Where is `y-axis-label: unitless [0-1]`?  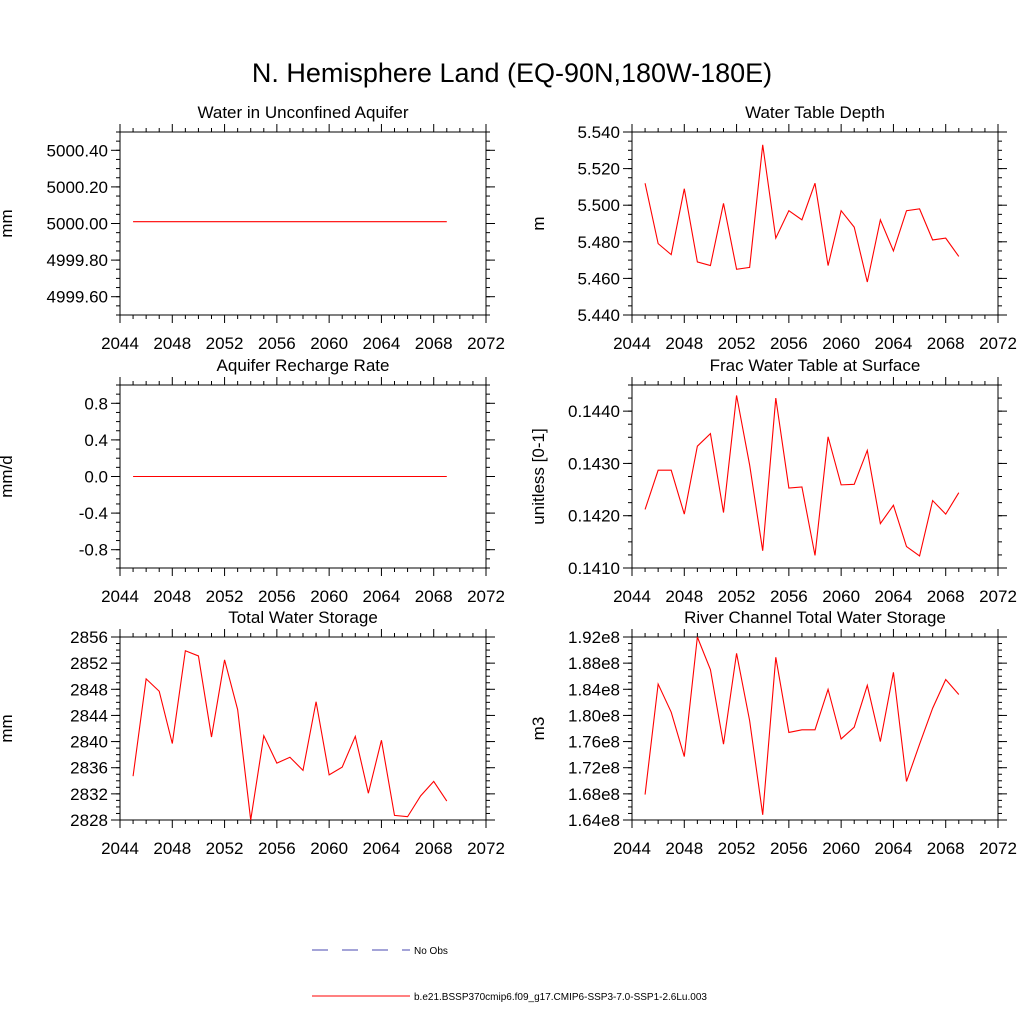
y-axis-label: unitless [0-1] is located at coordinates (538, 476).